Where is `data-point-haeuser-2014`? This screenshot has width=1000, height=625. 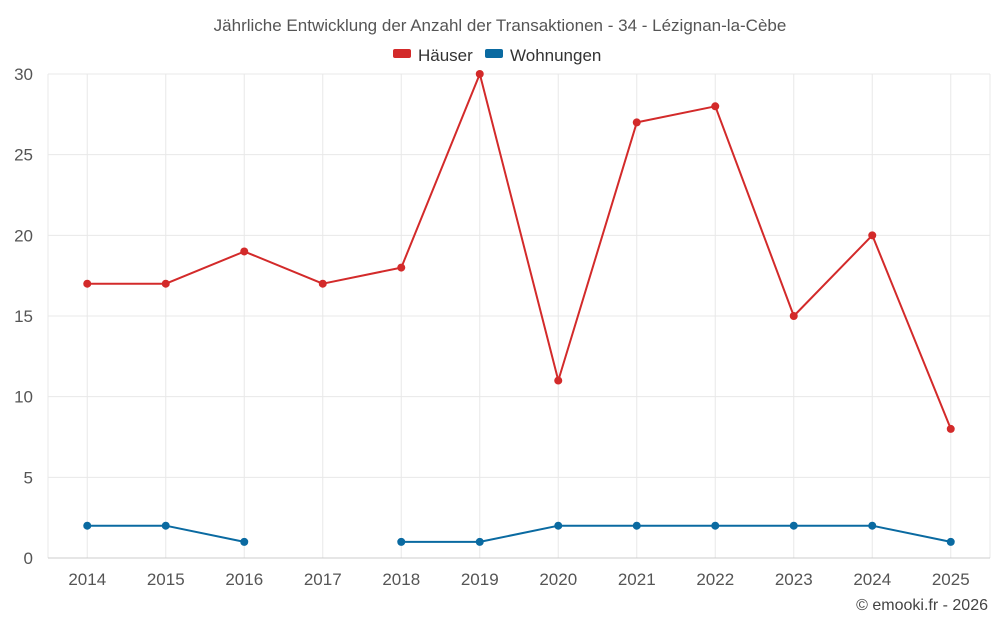 data-point-haeuser-2014 is located at coordinates (87, 283).